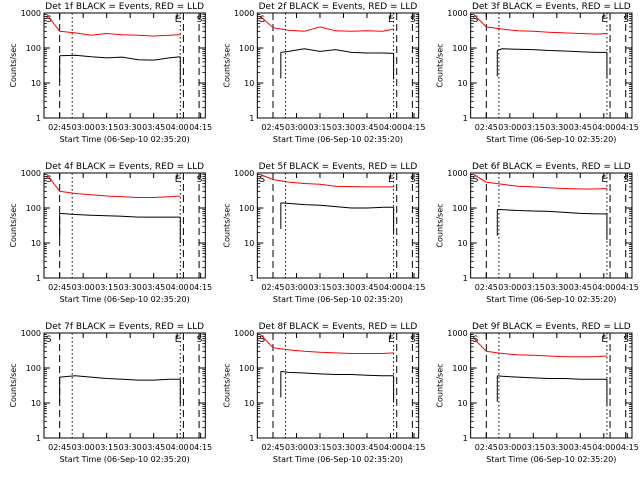  What do you see at coordinates (338, 167) in the screenshot?
I see `chart-title: Det 5f BLACK = Events, RED = LLD` at bounding box center [338, 167].